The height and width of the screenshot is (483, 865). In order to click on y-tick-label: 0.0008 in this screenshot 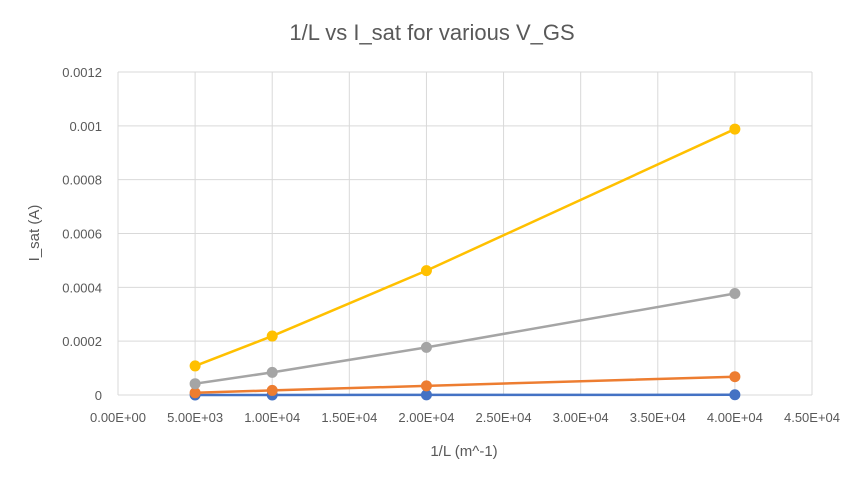, I will do `click(82, 180)`.